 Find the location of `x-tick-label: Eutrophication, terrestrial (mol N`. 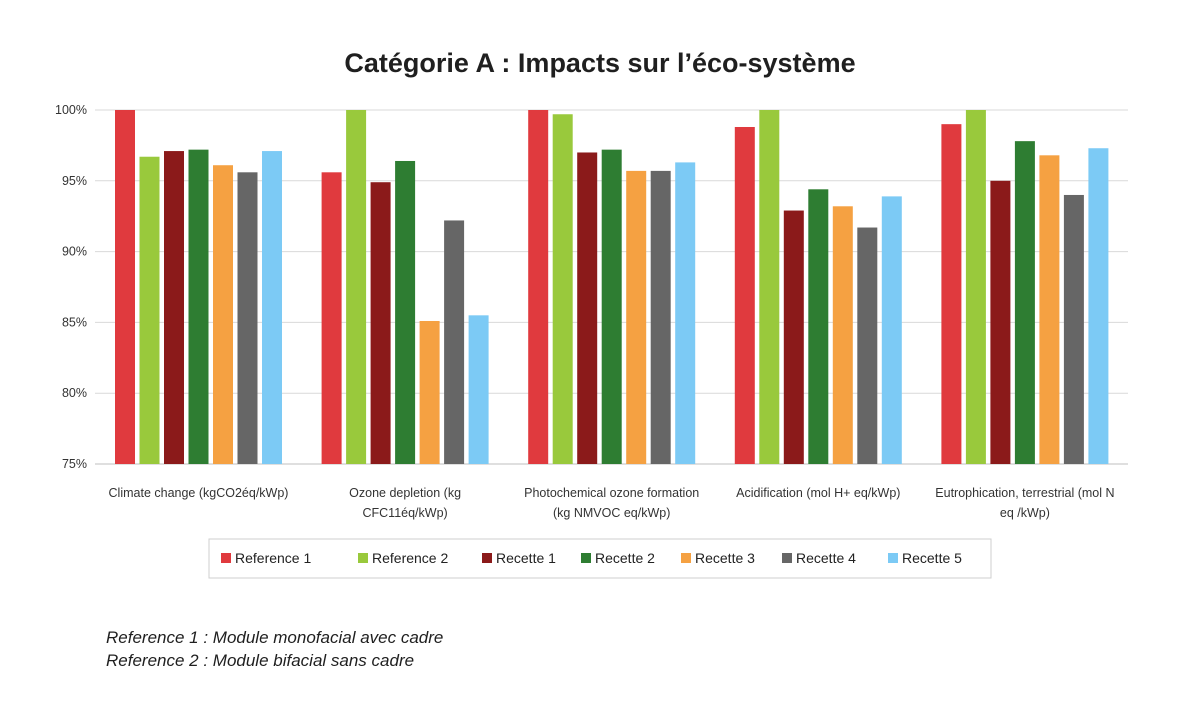

x-tick-label: Eutrophication, terrestrial (mol N is located at coordinates (1024, 493).